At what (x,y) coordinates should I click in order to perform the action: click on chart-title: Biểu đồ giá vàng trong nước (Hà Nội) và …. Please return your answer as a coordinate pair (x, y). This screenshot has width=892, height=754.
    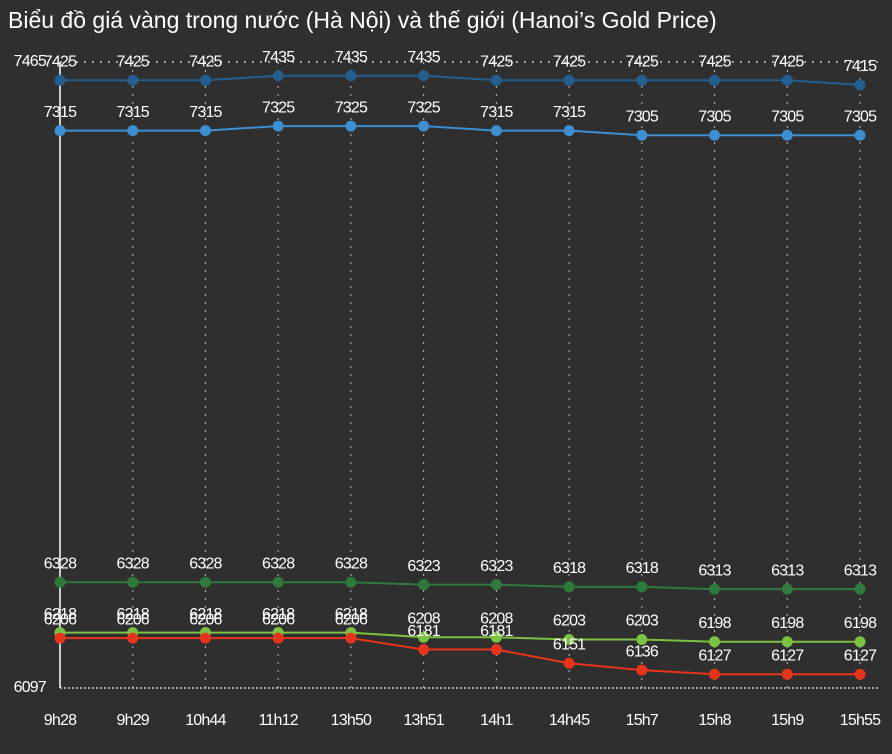
    Looking at the image, I should click on (362, 20).